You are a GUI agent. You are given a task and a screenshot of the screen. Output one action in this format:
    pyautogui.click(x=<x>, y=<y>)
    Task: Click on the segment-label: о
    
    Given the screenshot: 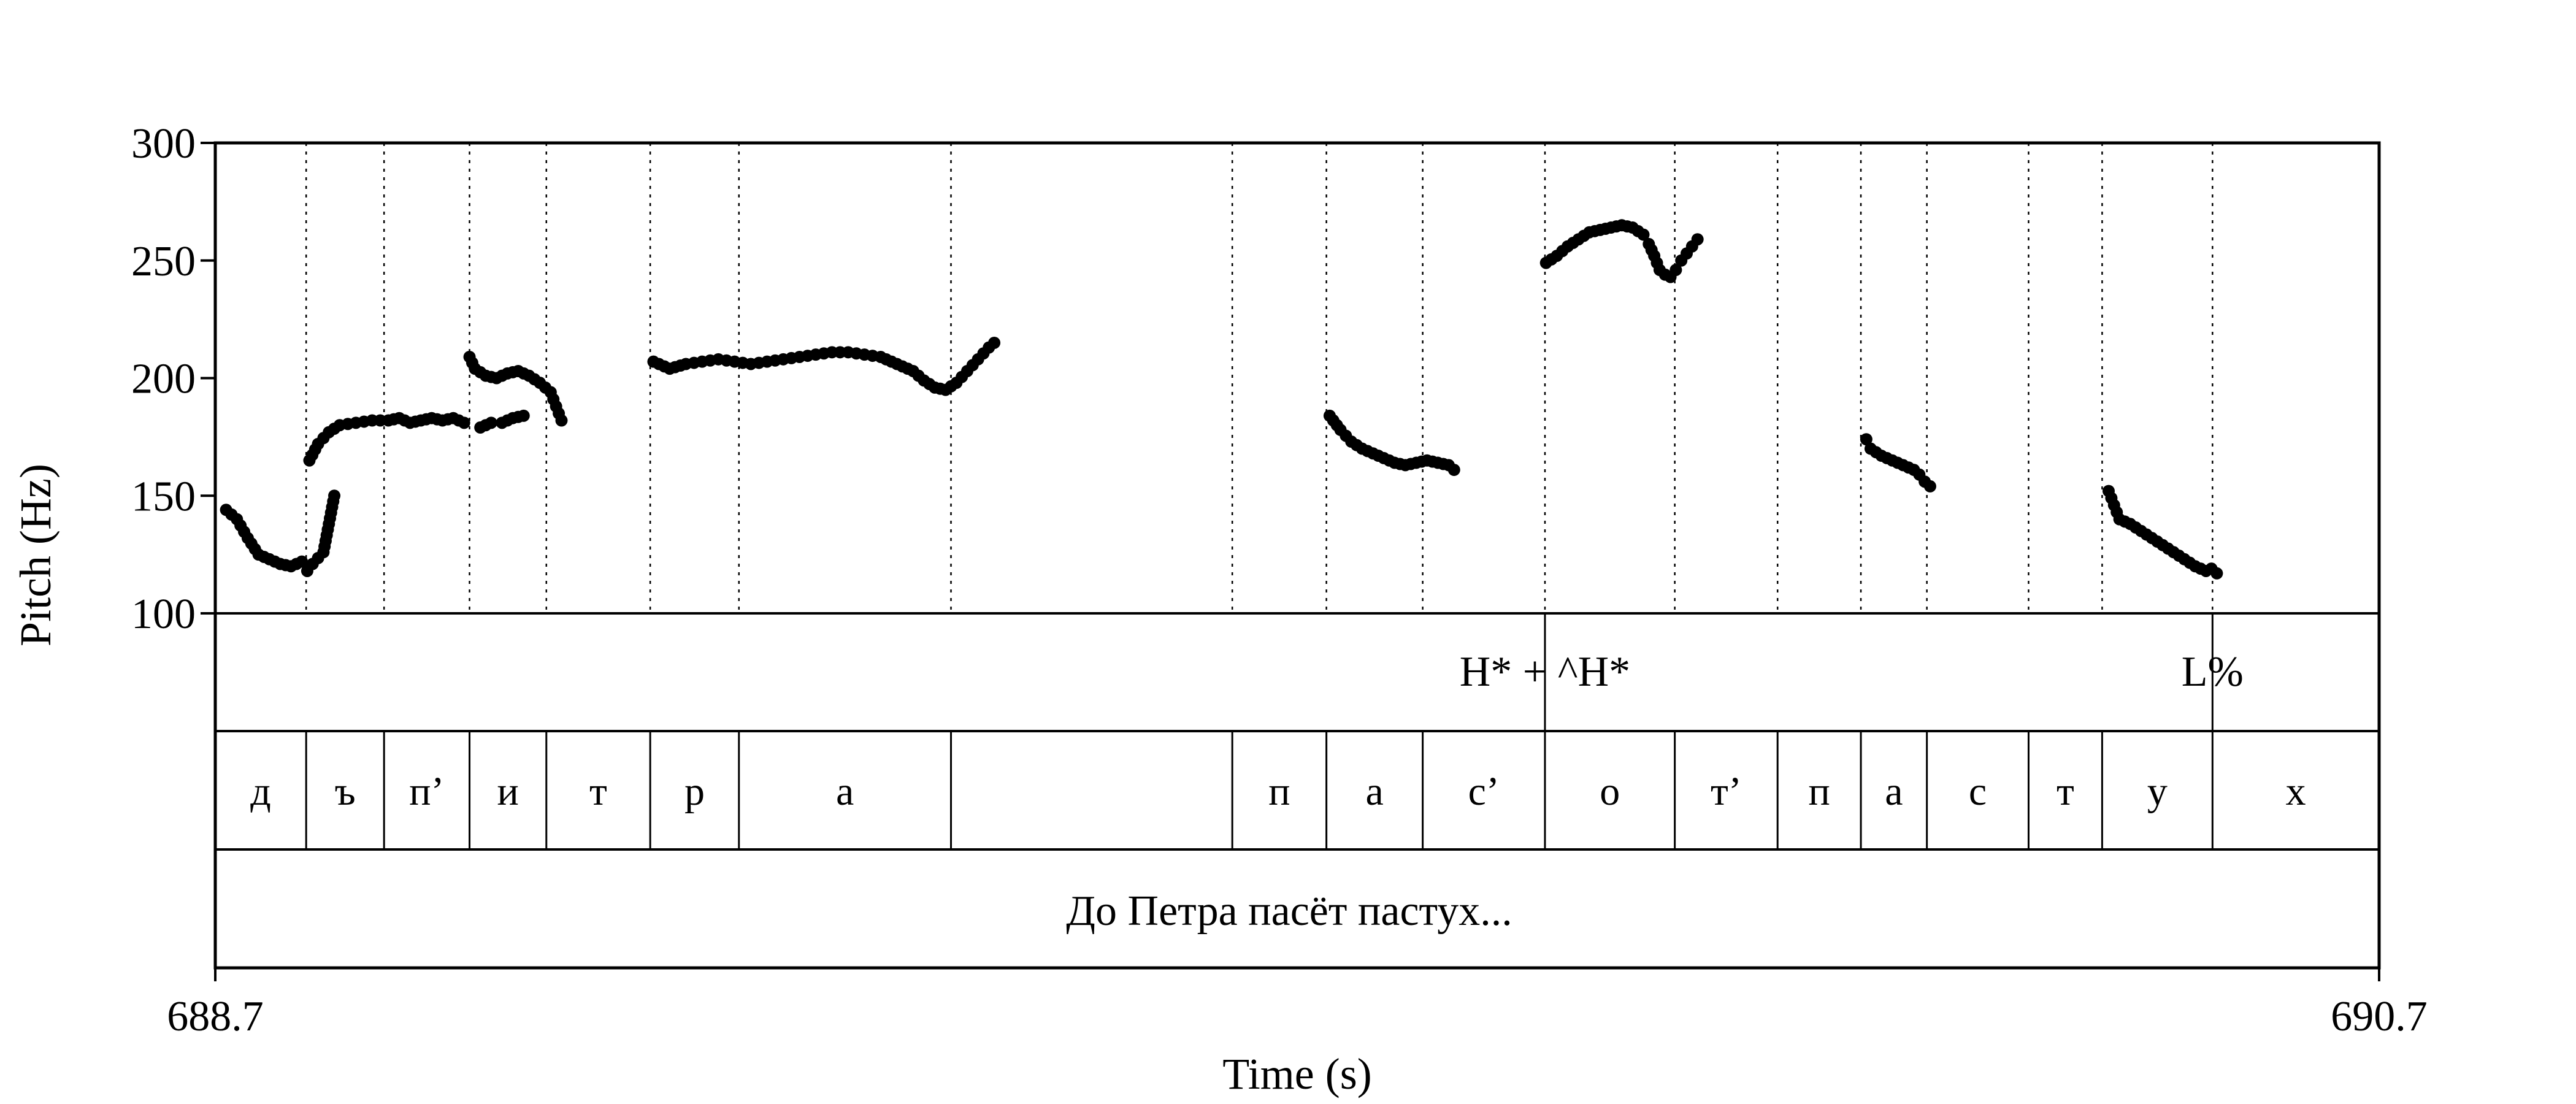 What is the action you would take?
    pyautogui.click(x=1610, y=791)
    